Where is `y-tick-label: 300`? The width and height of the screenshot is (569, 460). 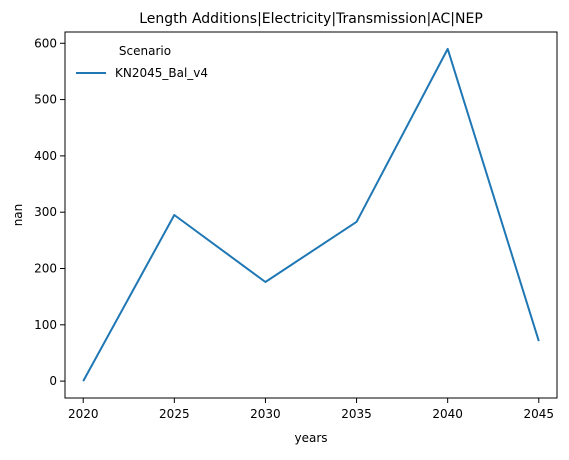 y-tick-label: 300 is located at coordinates (45, 212).